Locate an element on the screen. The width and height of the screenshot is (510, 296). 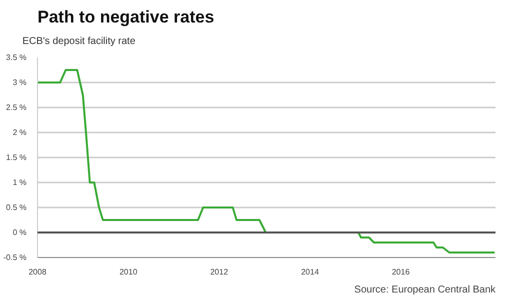
x-tick-label: 2014 is located at coordinates (310, 272).